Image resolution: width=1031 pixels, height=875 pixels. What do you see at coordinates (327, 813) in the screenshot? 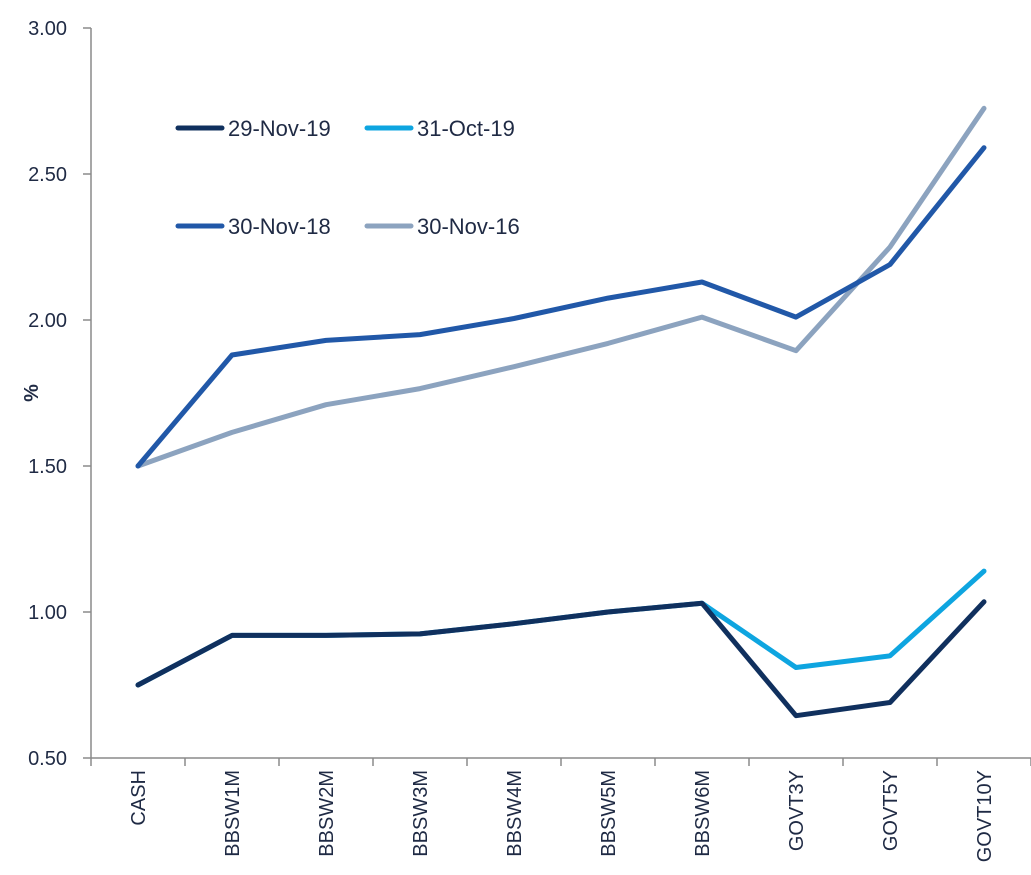
I see `x-tick-label: BBSW2M` at bounding box center [327, 813].